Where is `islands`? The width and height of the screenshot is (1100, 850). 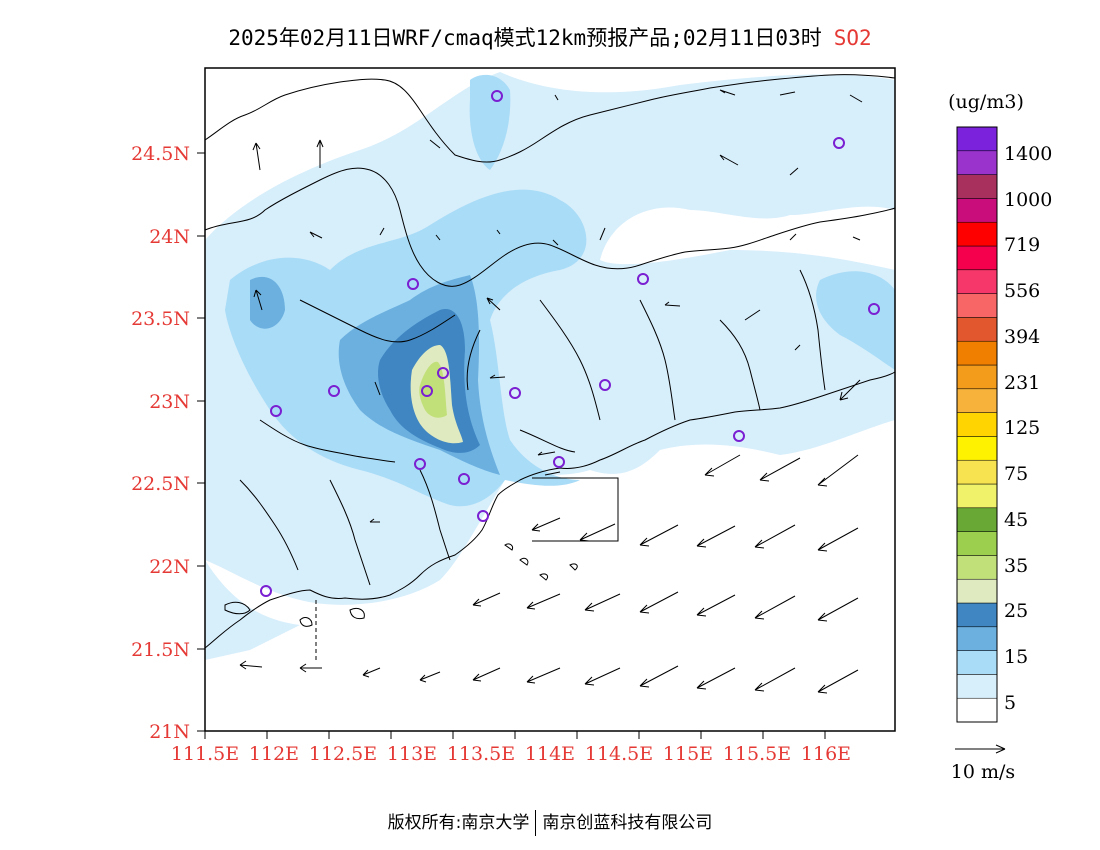
islands is located at coordinates (401, 585).